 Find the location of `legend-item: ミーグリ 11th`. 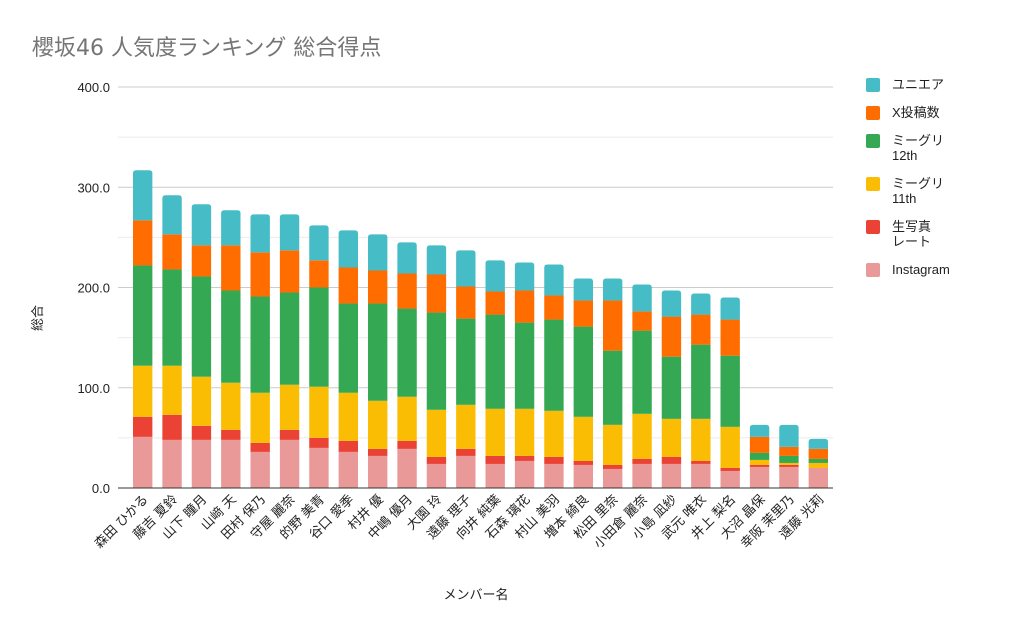

legend-item: ミーグリ 11th is located at coordinates (908, 191).